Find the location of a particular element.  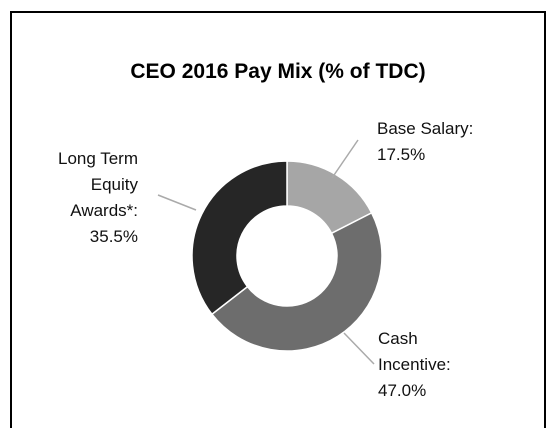

slice-label: Cash Incentive: 47.0% is located at coordinates (423, 365).